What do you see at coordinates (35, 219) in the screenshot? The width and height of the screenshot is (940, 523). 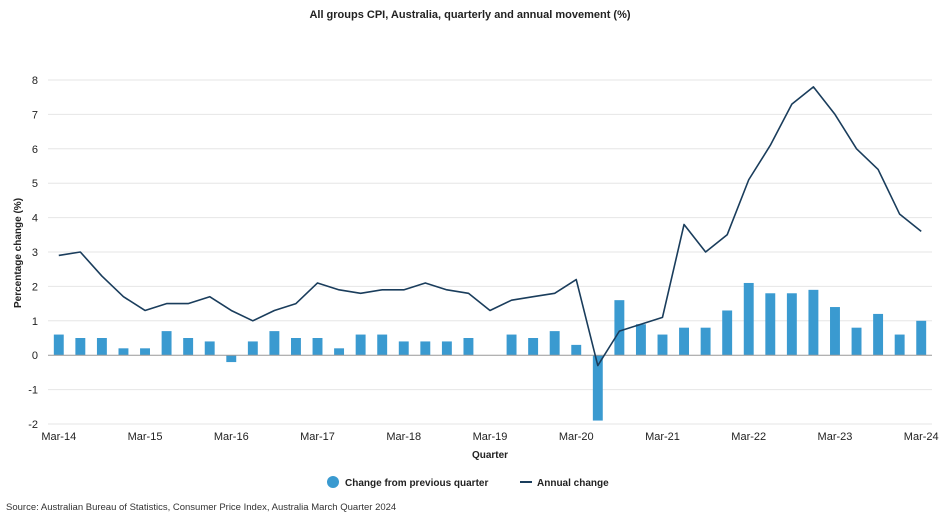 I see `y-tick-label: 4` at bounding box center [35, 219].